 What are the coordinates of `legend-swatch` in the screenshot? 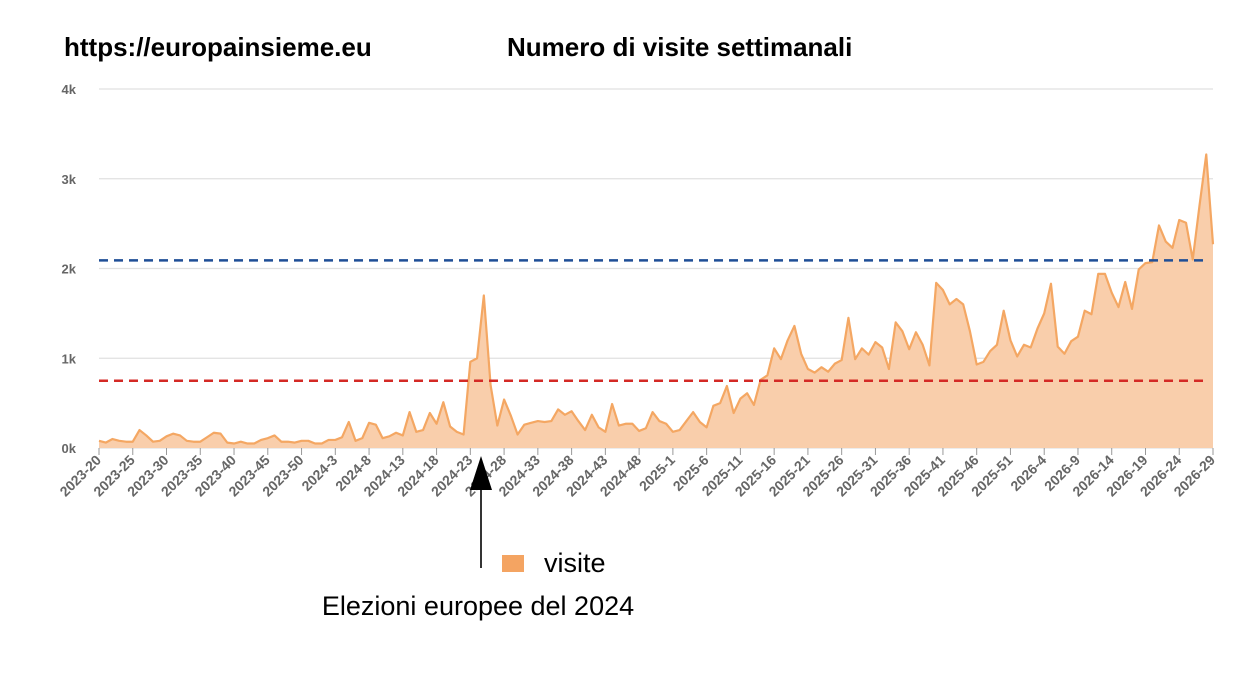 It's located at (513, 563).